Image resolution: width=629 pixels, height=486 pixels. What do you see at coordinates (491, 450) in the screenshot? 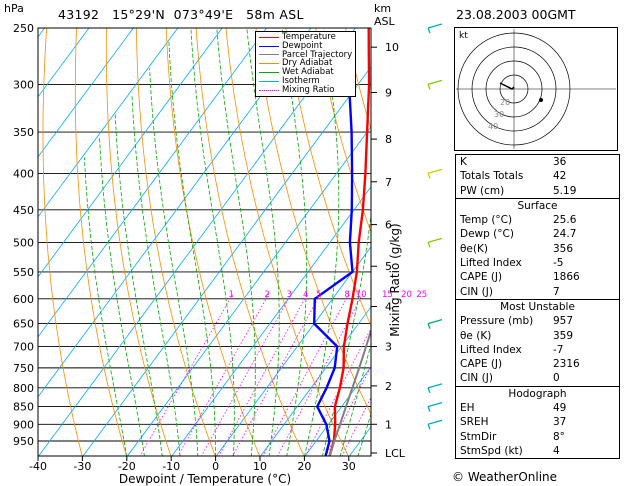
I see `index-label: StmSpd (kt)` at bounding box center [491, 450].